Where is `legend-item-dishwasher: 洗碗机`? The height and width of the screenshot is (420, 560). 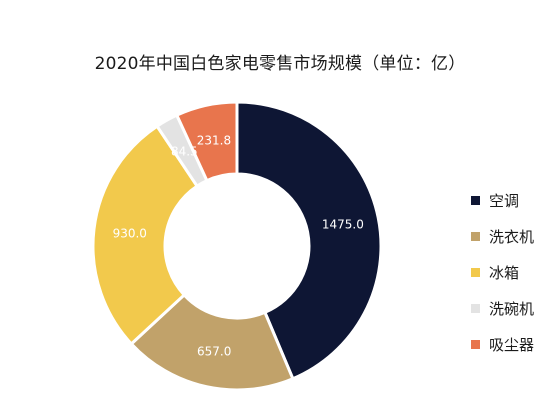 legend-item-dishwasher: 洗碗机 is located at coordinates (502, 308).